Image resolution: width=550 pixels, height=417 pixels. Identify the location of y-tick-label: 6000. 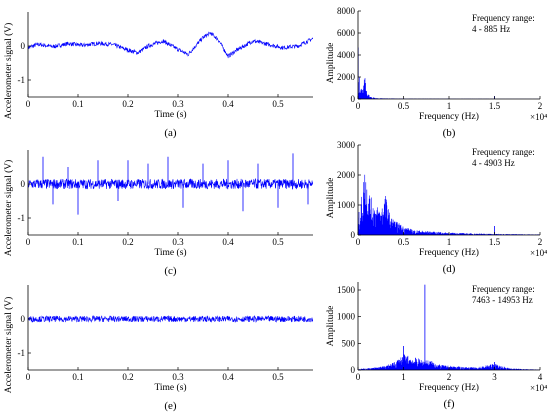
(346, 33).